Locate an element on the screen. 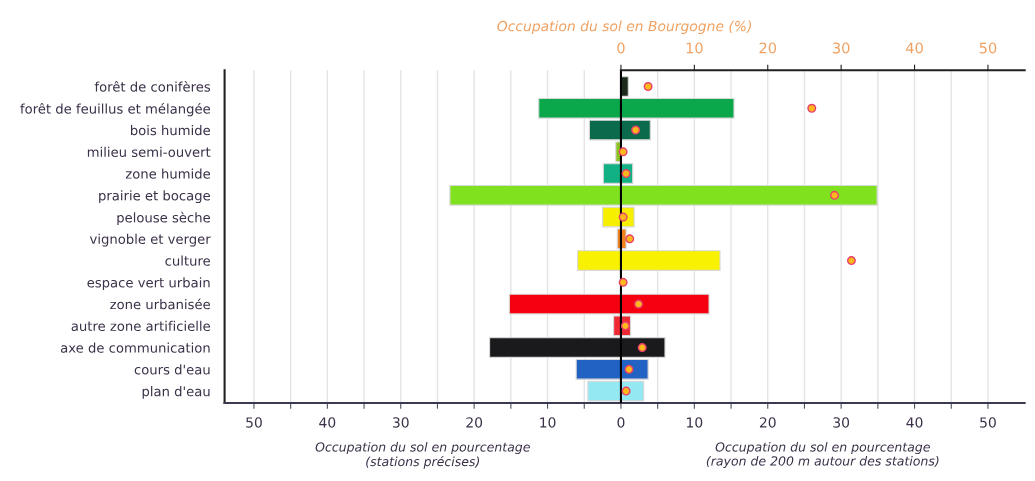 The image size is (1035, 481). y-tick-label: milieu semi-ouvert is located at coordinates (149, 152).